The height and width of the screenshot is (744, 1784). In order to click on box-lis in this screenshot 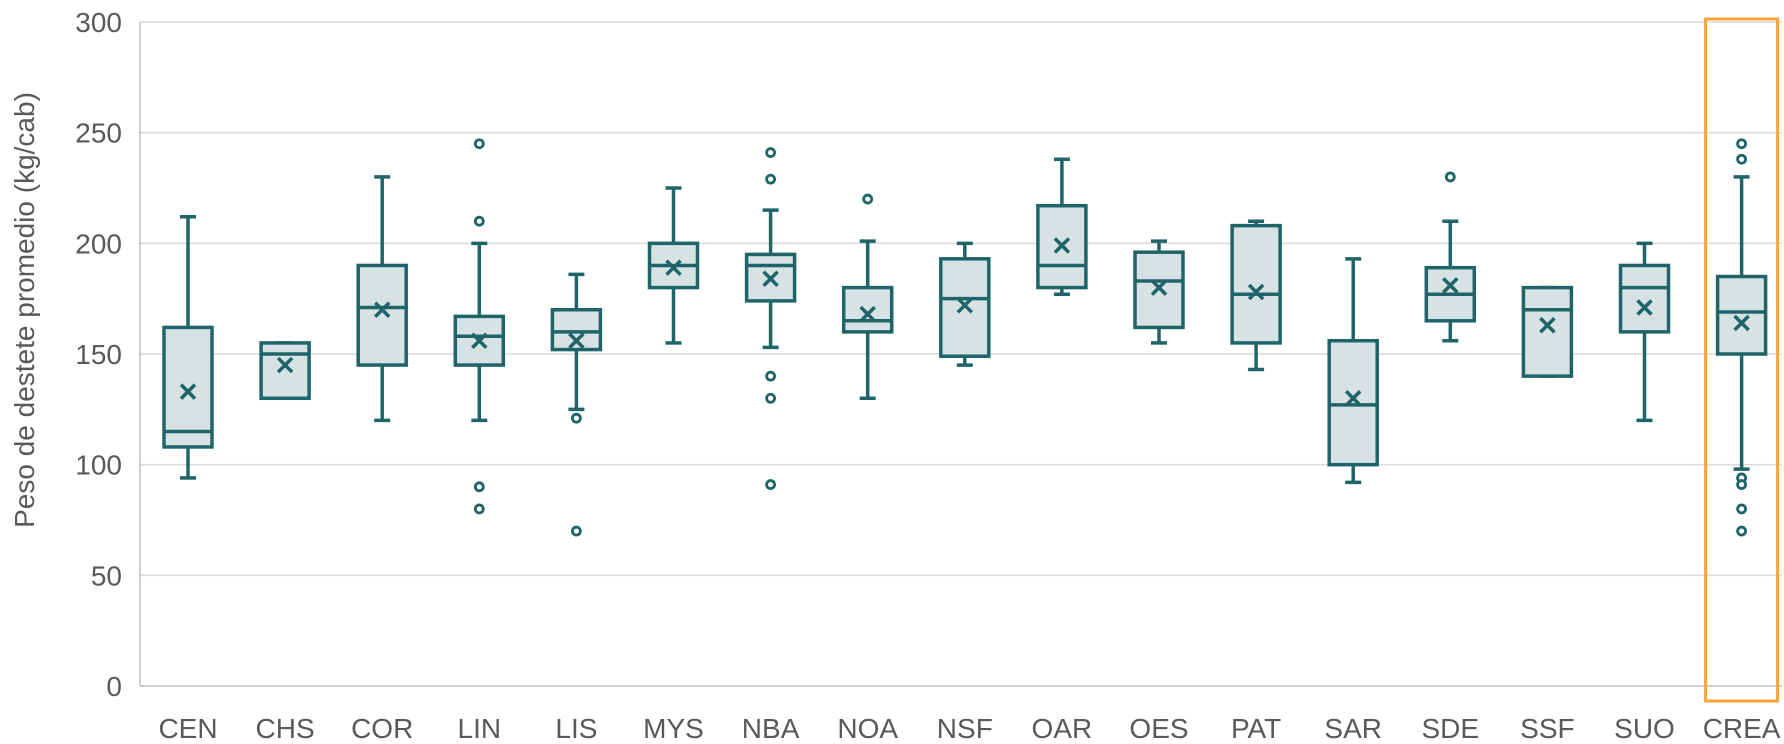, I will do `click(576, 404)`.